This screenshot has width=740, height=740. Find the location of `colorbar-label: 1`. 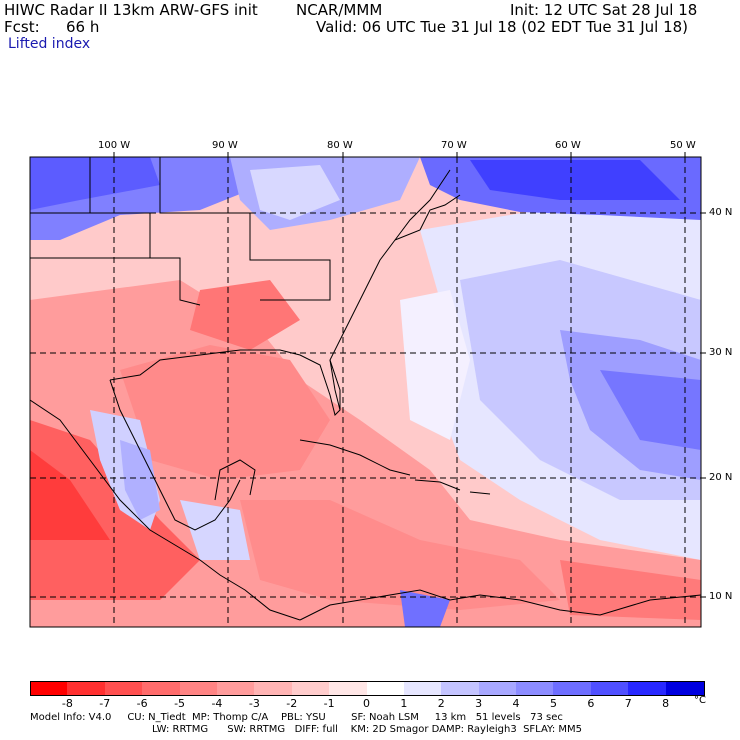

colorbar-label: 1 is located at coordinates (404, 703).